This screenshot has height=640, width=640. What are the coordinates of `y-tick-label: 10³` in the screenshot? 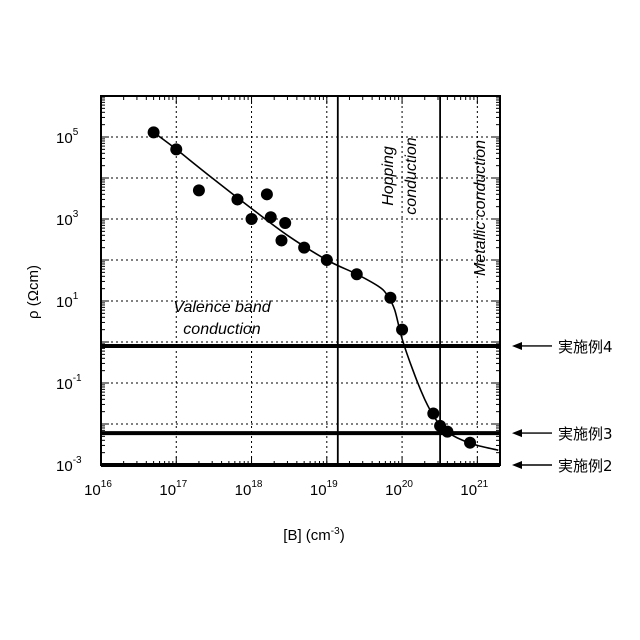 It's located at (67, 219).